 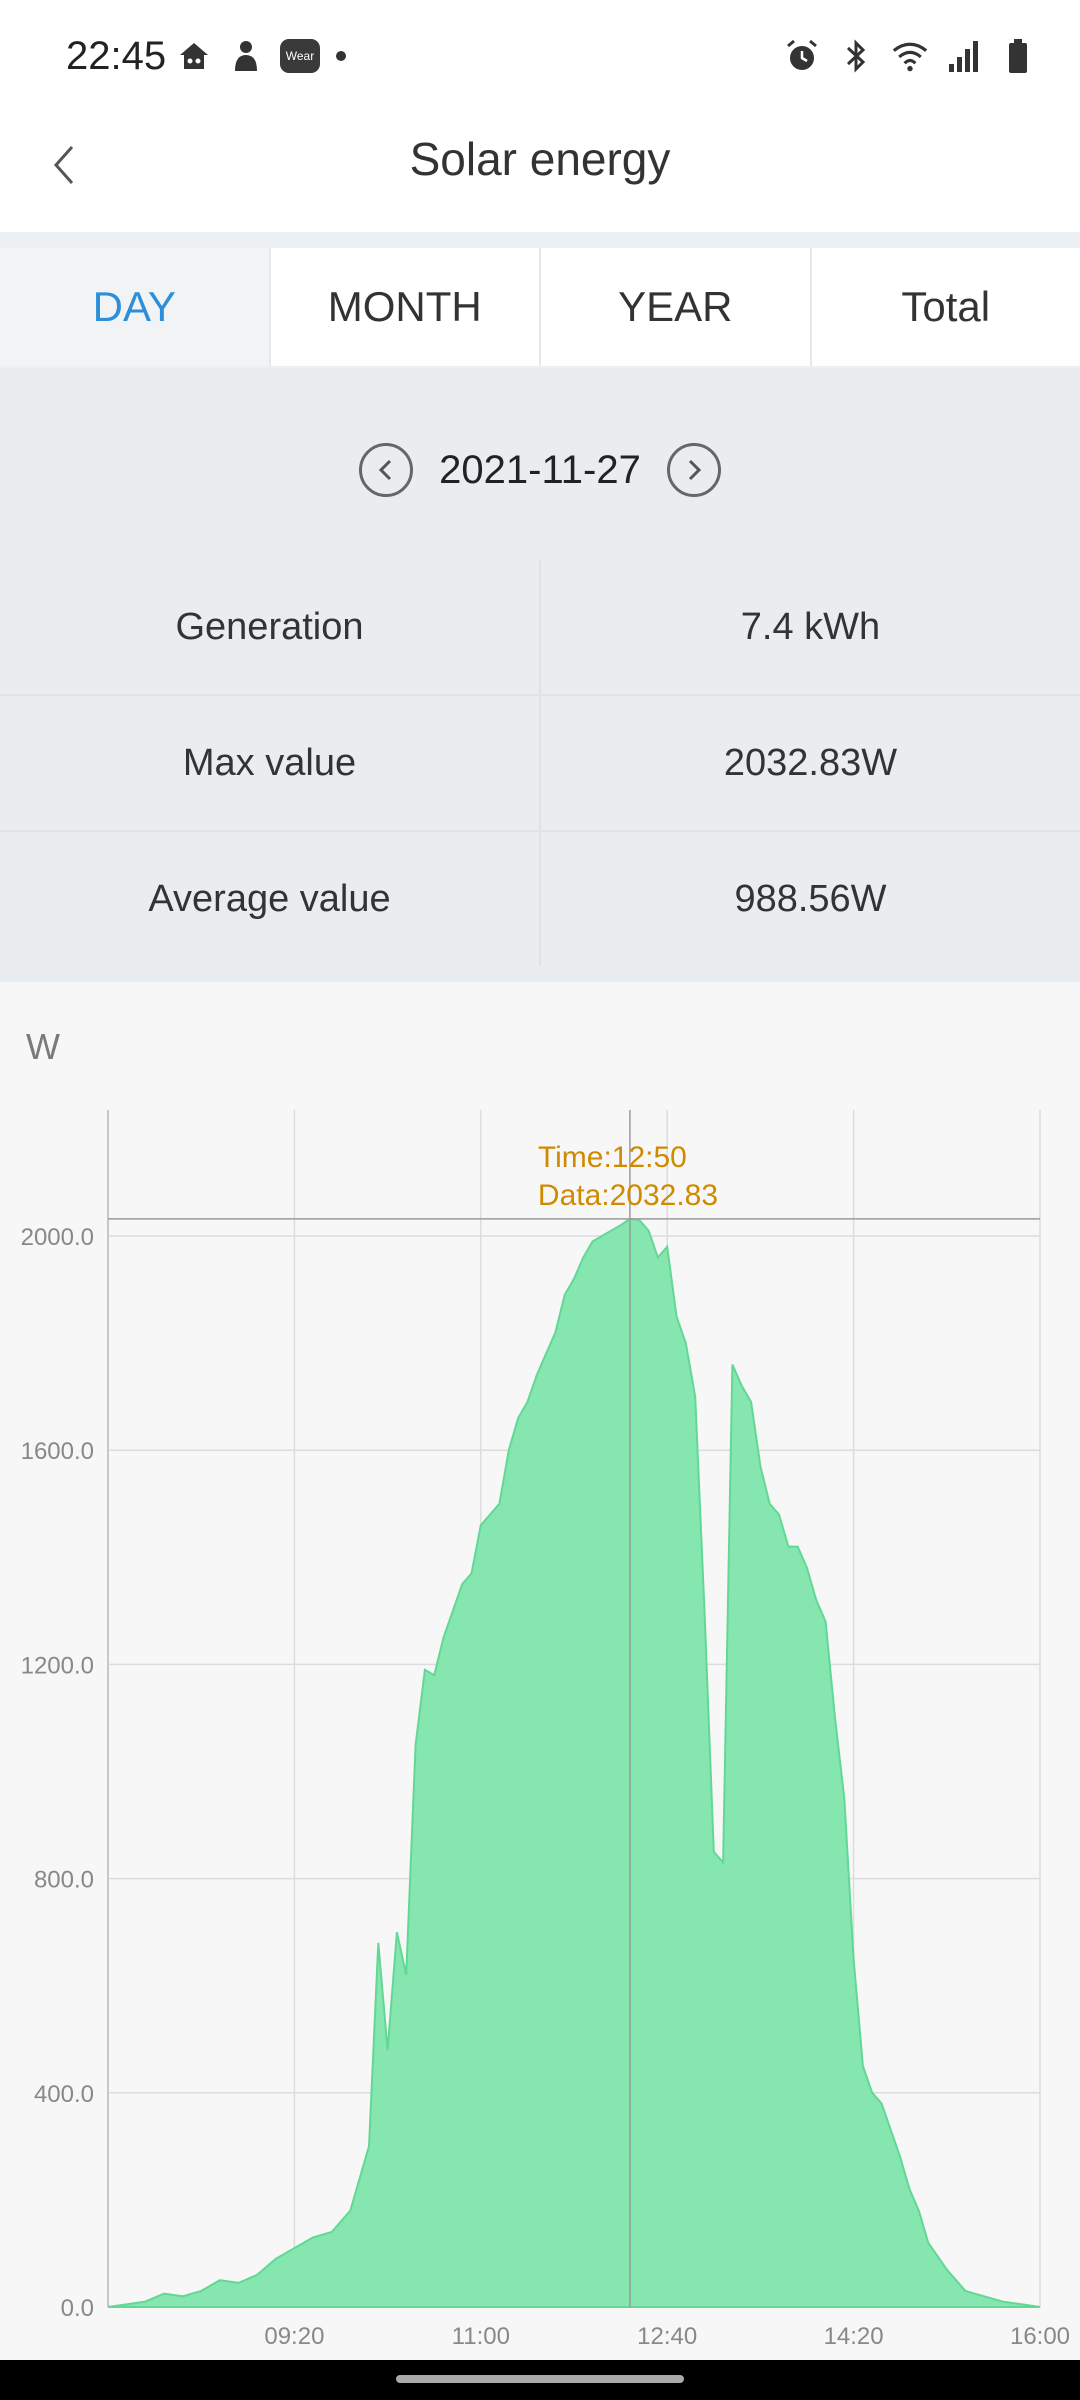 What do you see at coordinates (945, 307) in the screenshot?
I see `tab-total: Total` at bounding box center [945, 307].